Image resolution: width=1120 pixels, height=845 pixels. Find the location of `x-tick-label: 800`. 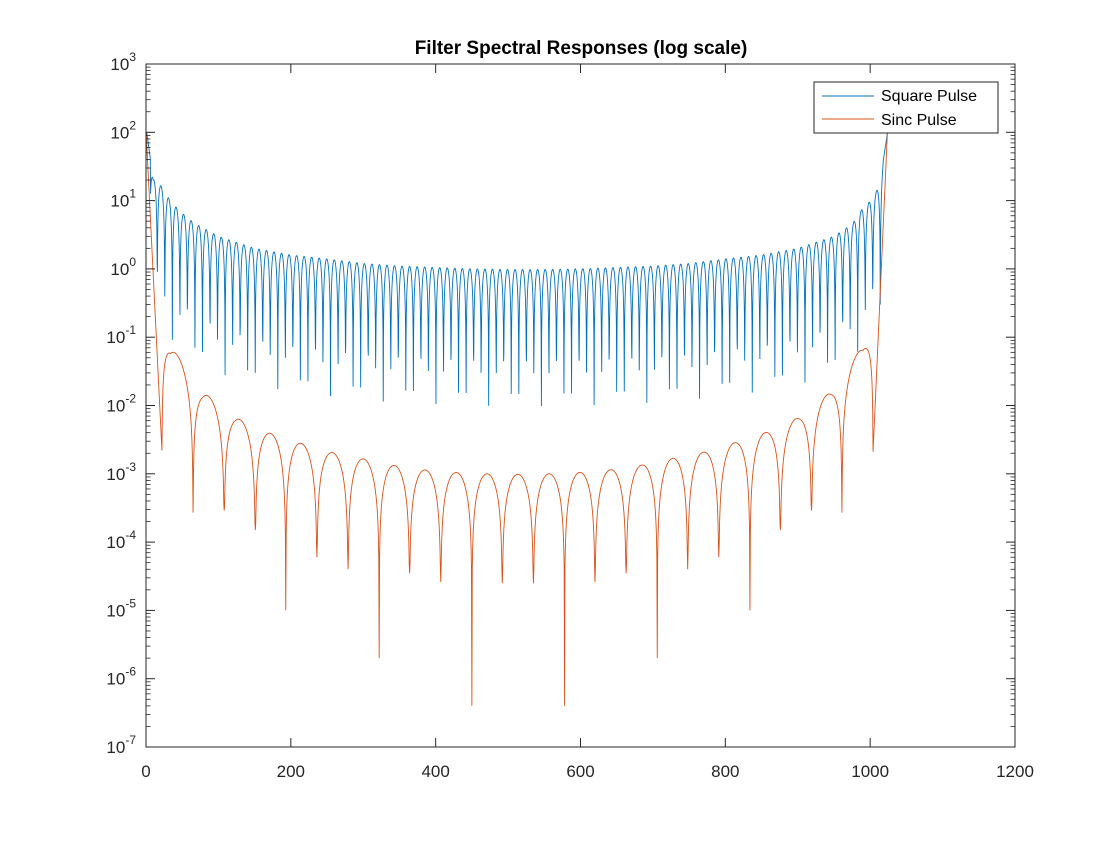

x-tick-label: 800 is located at coordinates (725, 771).